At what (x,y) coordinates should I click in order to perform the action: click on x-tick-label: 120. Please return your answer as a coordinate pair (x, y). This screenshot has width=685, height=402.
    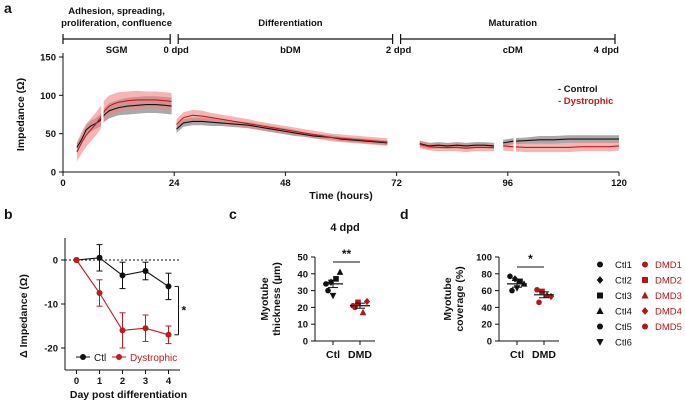
    Looking at the image, I should click on (619, 183).